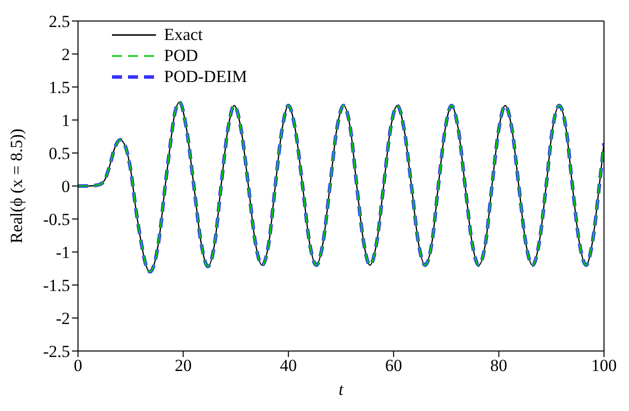 The image size is (629, 411). I want to click on y-axis-title: Real(ϕ (x = 8.5)), so click(16, 186).